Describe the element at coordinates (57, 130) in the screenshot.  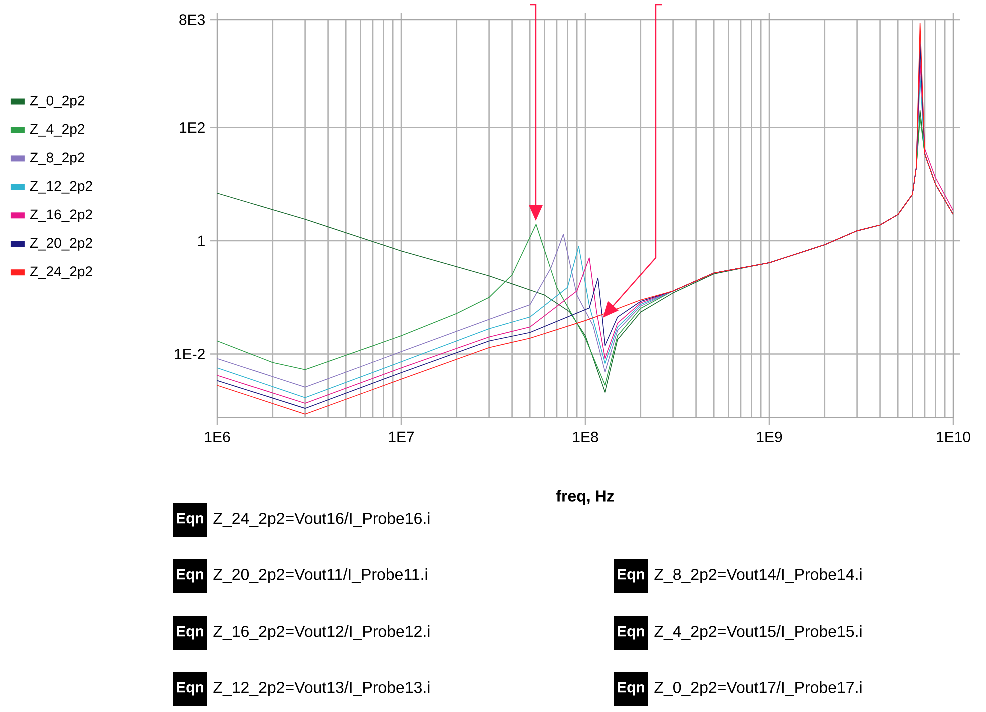
I see `legend-label: Z_4_2p2` at that location.